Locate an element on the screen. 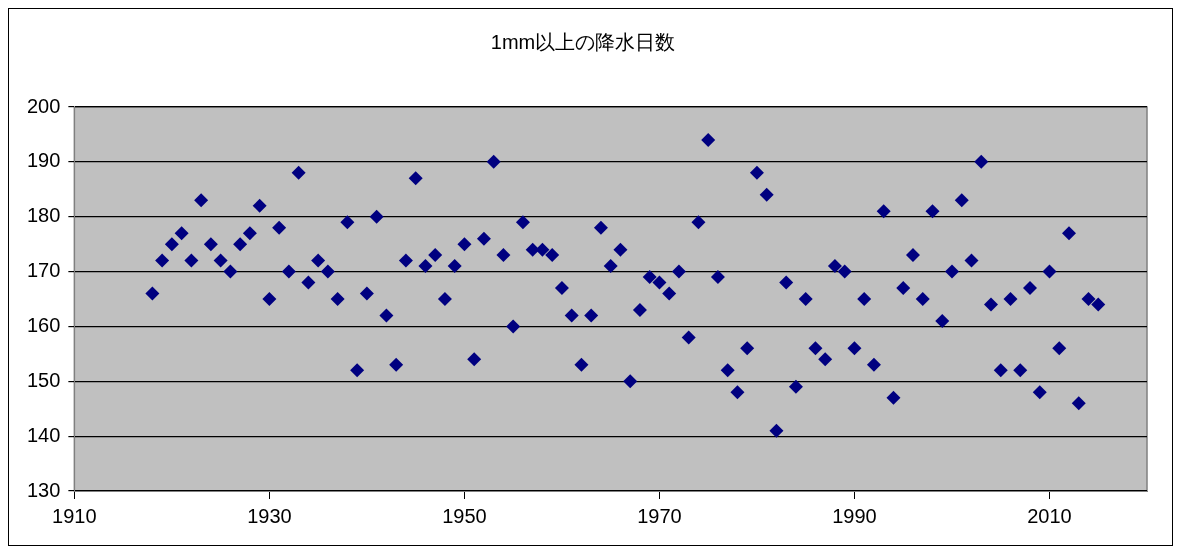 Image resolution: width=1181 pixels, height=554 pixels. x-tick-label: 1990 is located at coordinates (854, 515).